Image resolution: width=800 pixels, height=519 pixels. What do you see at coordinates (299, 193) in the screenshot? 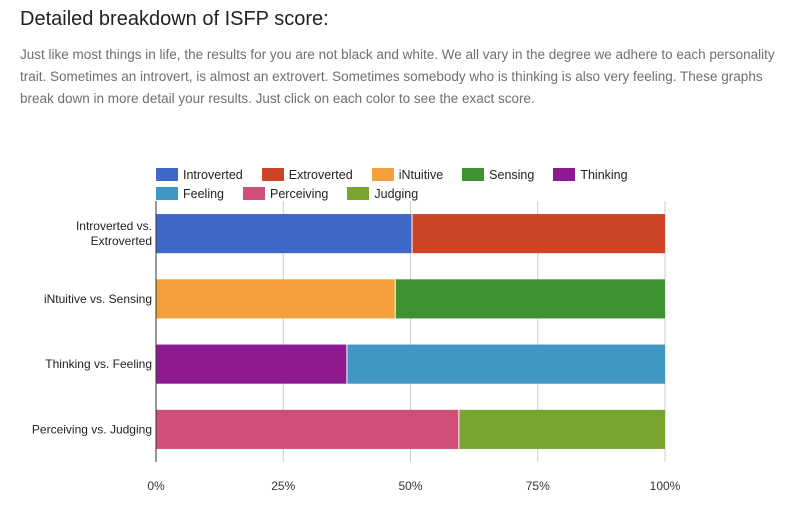
I see `legend-label: Perceiving` at bounding box center [299, 193].